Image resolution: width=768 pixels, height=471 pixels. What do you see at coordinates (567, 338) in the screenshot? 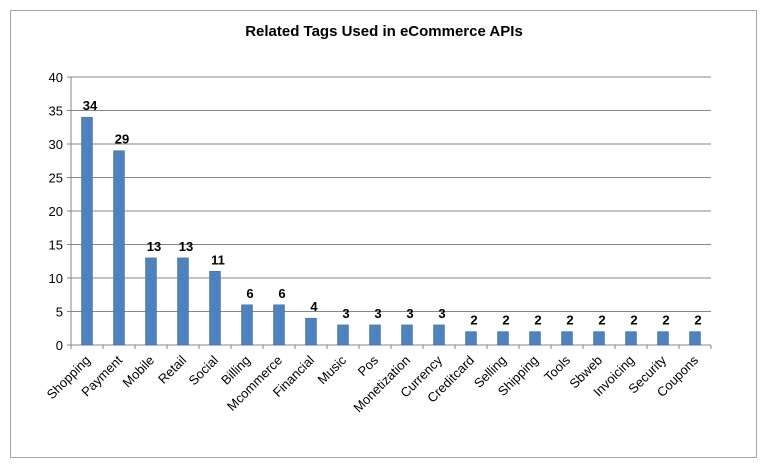
I see `bar-tools` at bounding box center [567, 338].